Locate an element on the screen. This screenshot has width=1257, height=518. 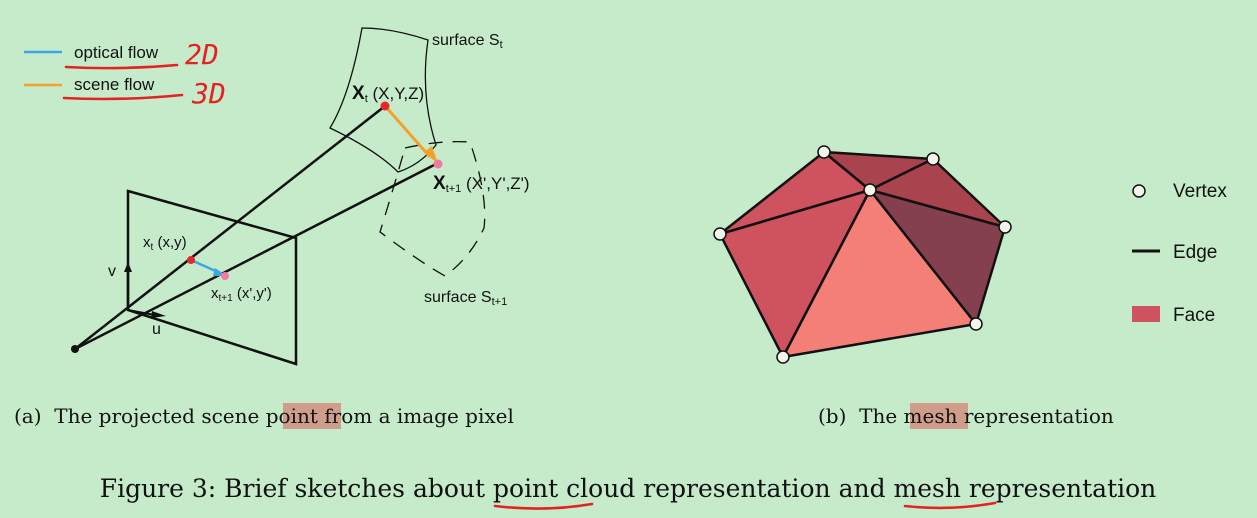
caption-b: (b) The mesh representation is located at coordinates (966, 416).